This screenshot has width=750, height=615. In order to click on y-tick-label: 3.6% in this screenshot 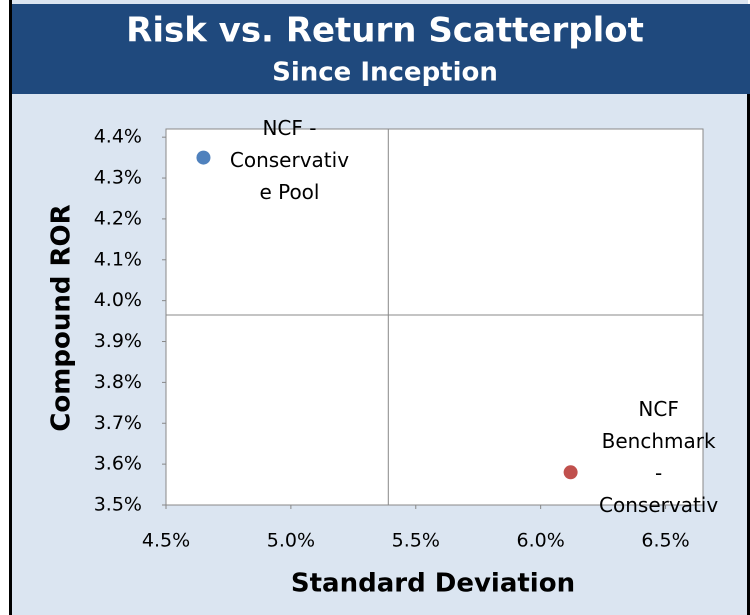, I will do `click(118, 464)`.